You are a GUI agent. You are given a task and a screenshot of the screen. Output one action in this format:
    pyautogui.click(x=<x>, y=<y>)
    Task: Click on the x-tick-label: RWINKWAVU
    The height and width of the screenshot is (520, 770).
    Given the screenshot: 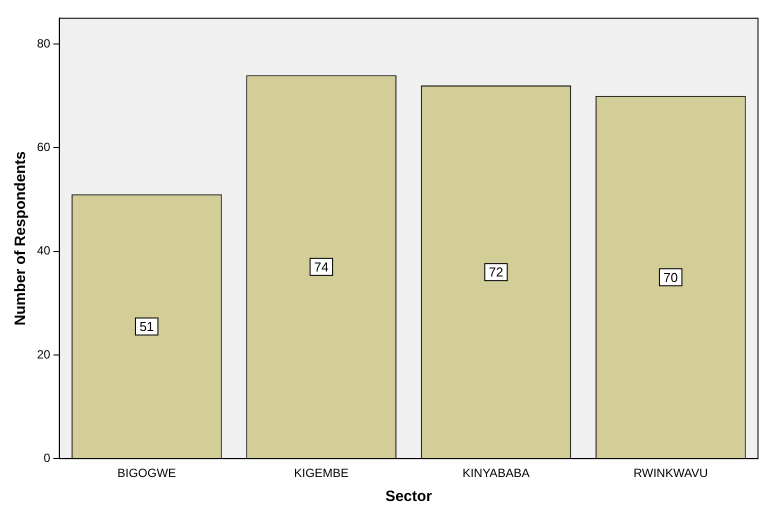 What is the action you would take?
    pyautogui.click(x=670, y=473)
    